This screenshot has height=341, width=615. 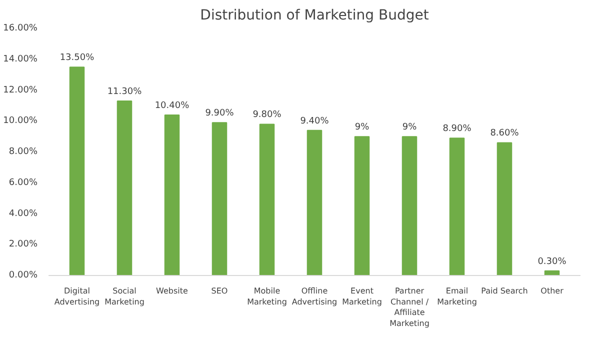 What do you see at coordinates (20, 59) in the screenshot?
I see `y-tick-label: 14.00%` at bounding box center [20, 59].